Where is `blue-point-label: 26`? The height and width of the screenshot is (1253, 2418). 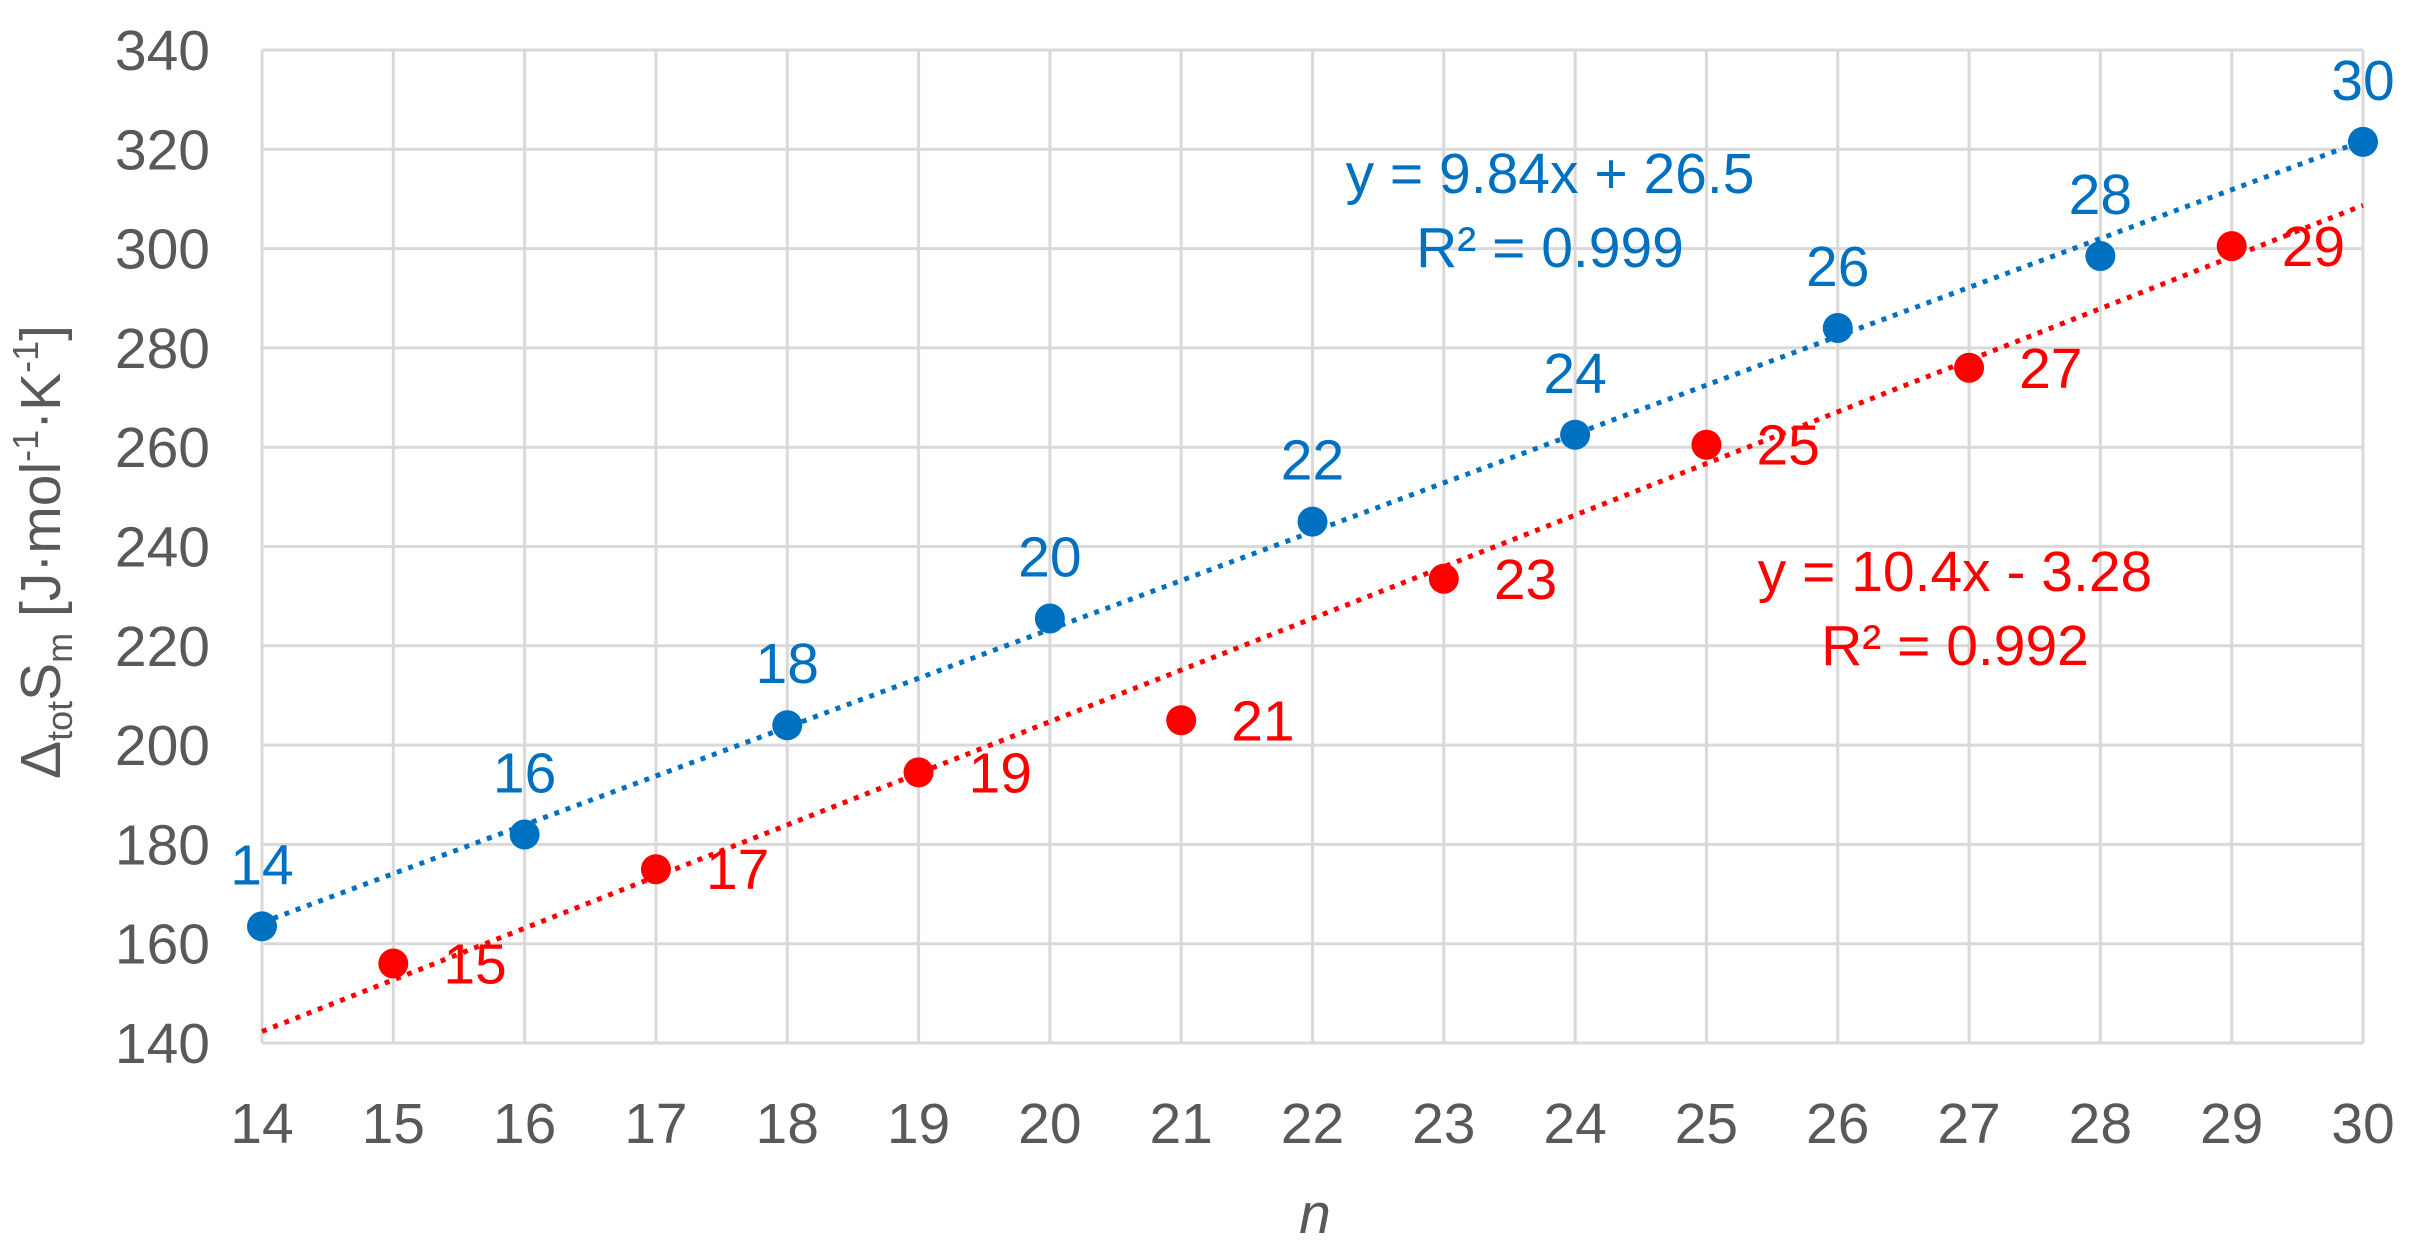
blue-point-label: 26 is located at coordinates (1837, 267).